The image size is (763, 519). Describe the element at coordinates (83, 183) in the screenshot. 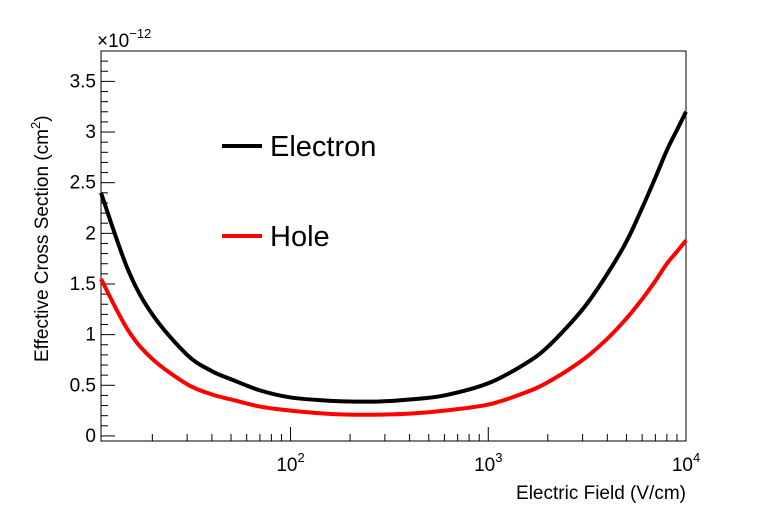

I see `y-tick-label: 2.5` at that location.